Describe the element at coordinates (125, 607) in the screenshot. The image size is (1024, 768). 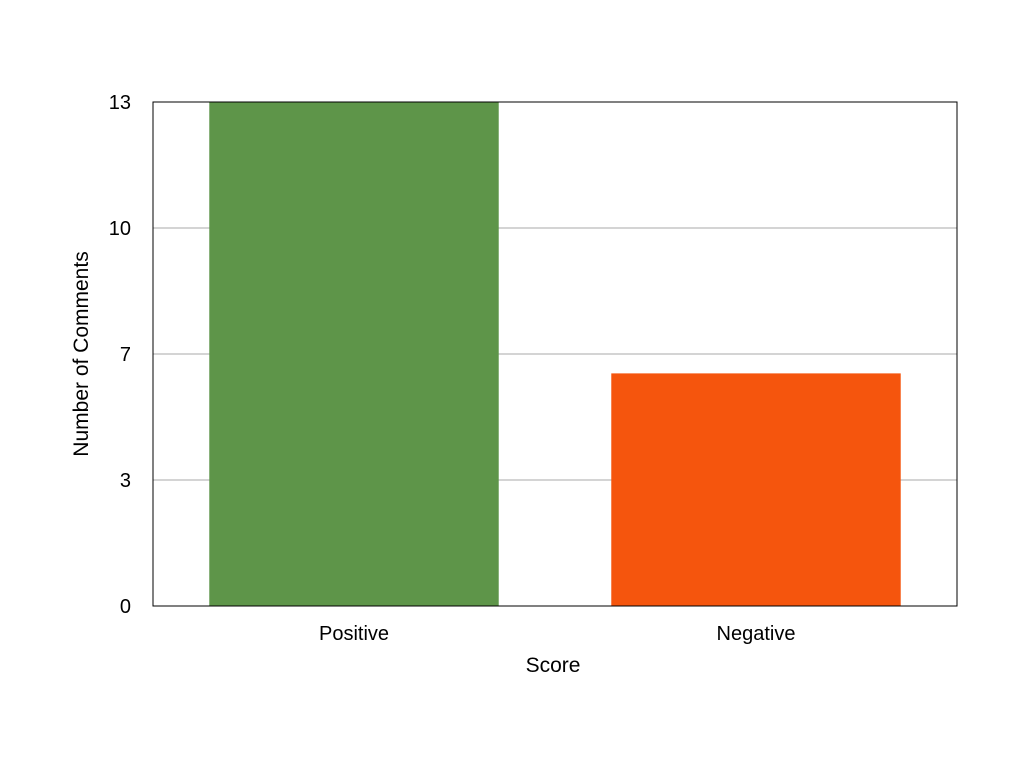
I see `y-tick-label: 0` at that location.